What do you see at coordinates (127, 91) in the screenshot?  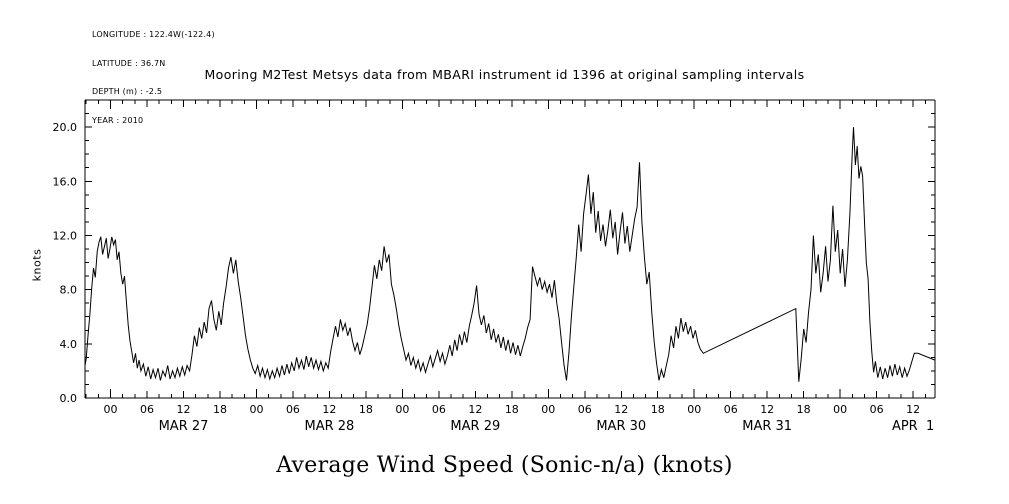 I see `metadata-depth: DEPTH (m) : -2.5` at bounding box center [127, 91].